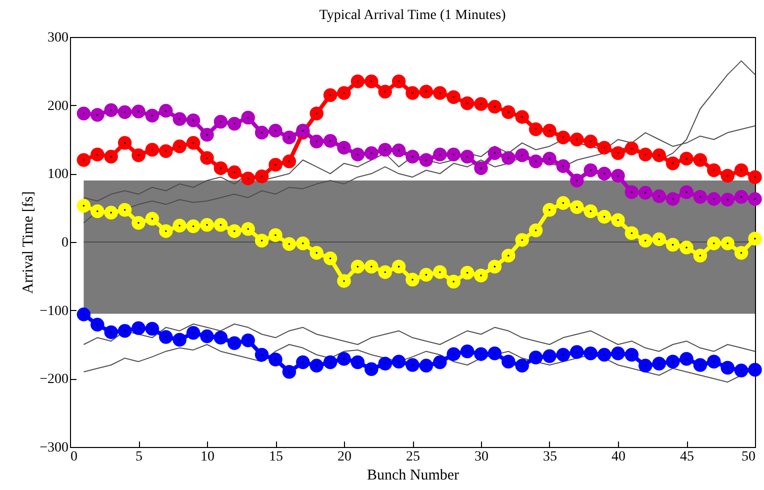  Describe the element at coordinates (687, 457) in the screenshot. I see `x-tick-label: 45` at that location.